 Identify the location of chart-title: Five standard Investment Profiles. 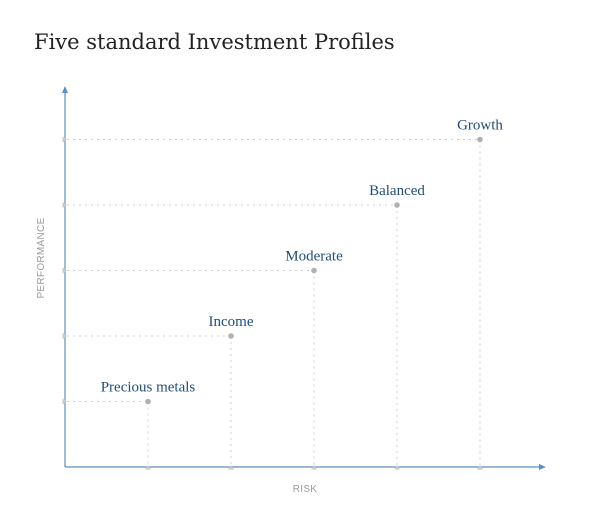
(214, 42).